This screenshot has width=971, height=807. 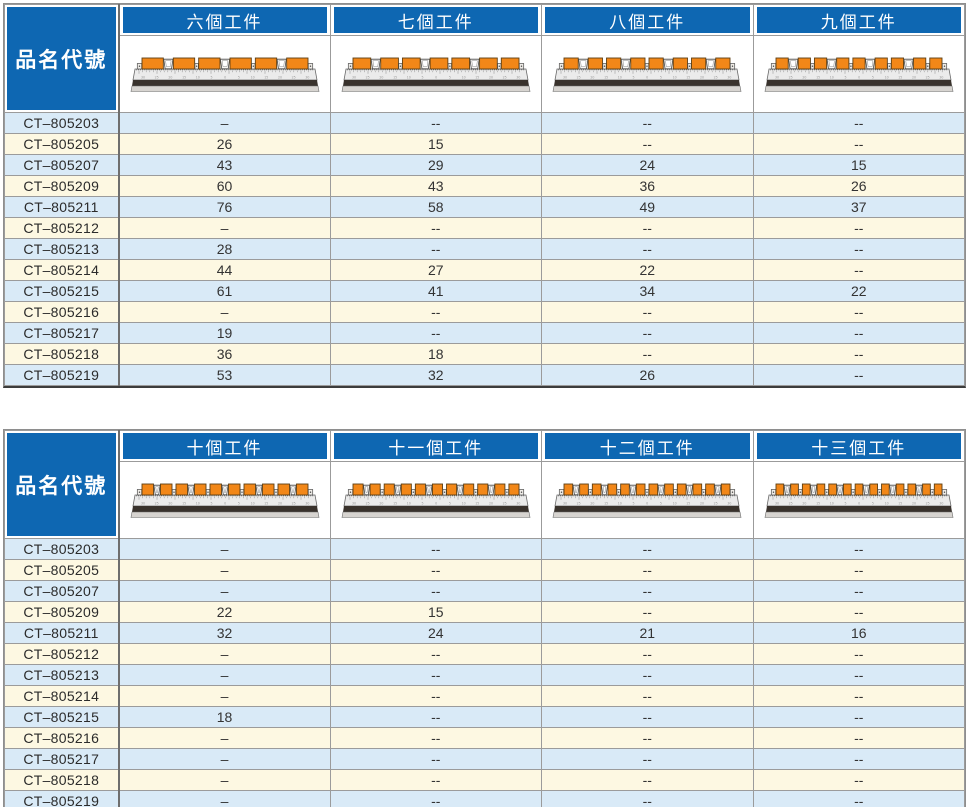 What do you see at coordinates (436, 503) in the screenshot?
I see `svg-text: 0` at bounding box center [436, 503].